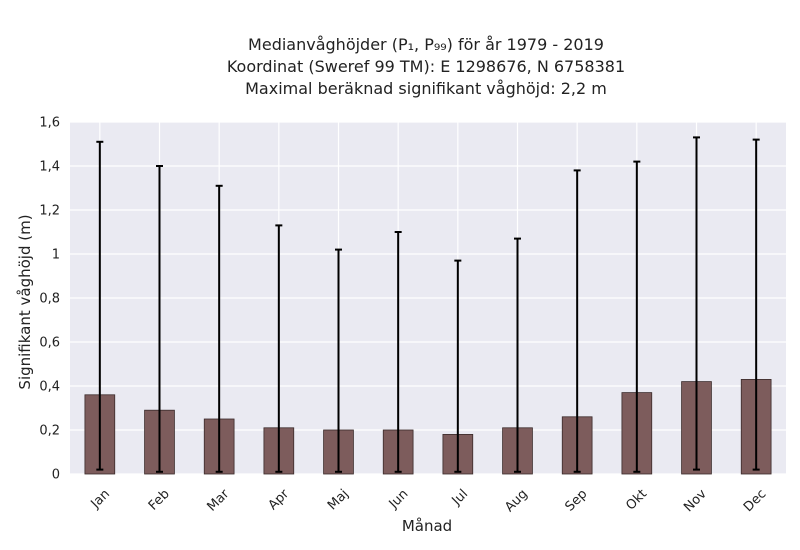  I want to click on error-bar-apr, so click(279, 348).